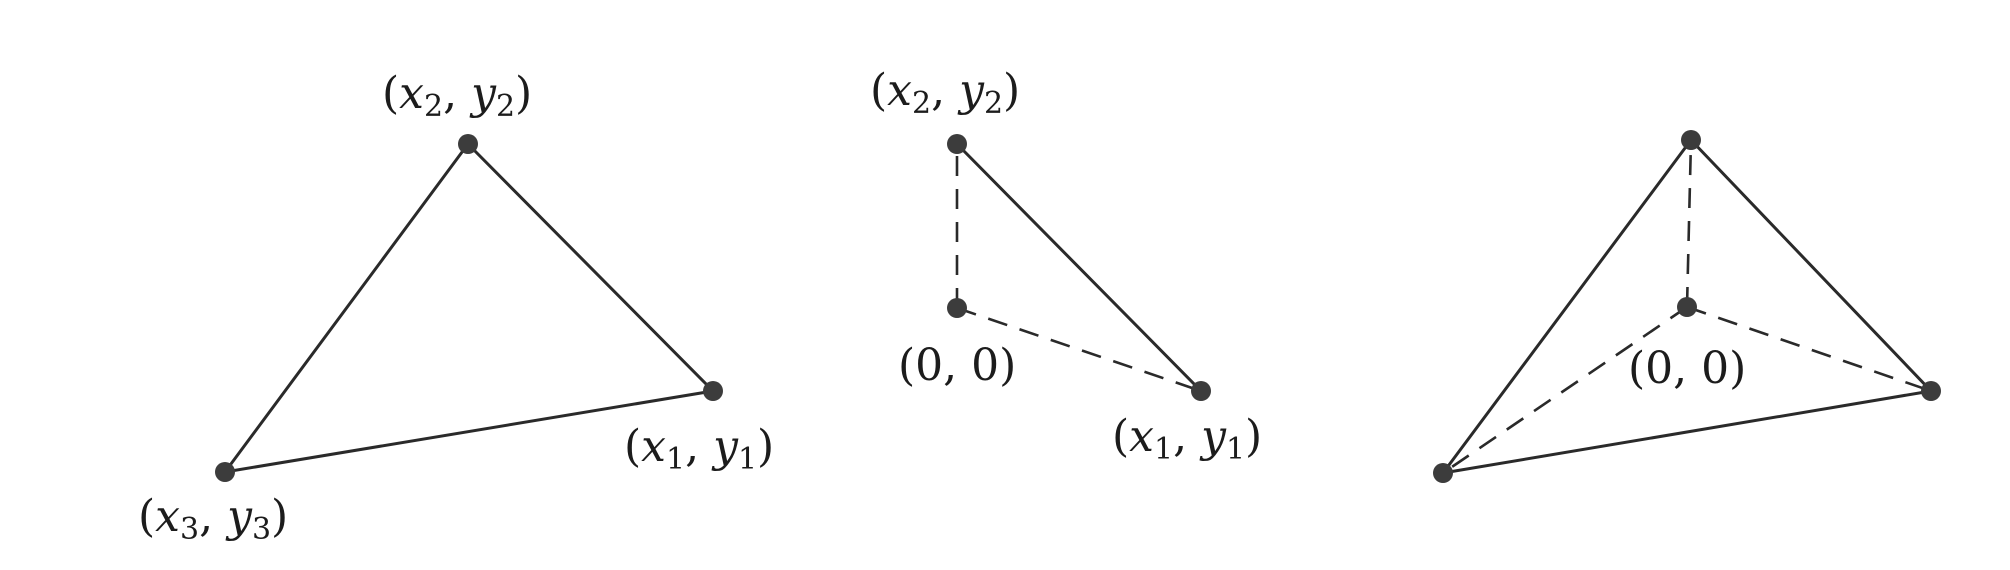 This screenshot has width=2010, height=570. I want to click on panel-middle-triangle: (x2, y2) (0, 0) (x1, y1), so click(1066, 266).